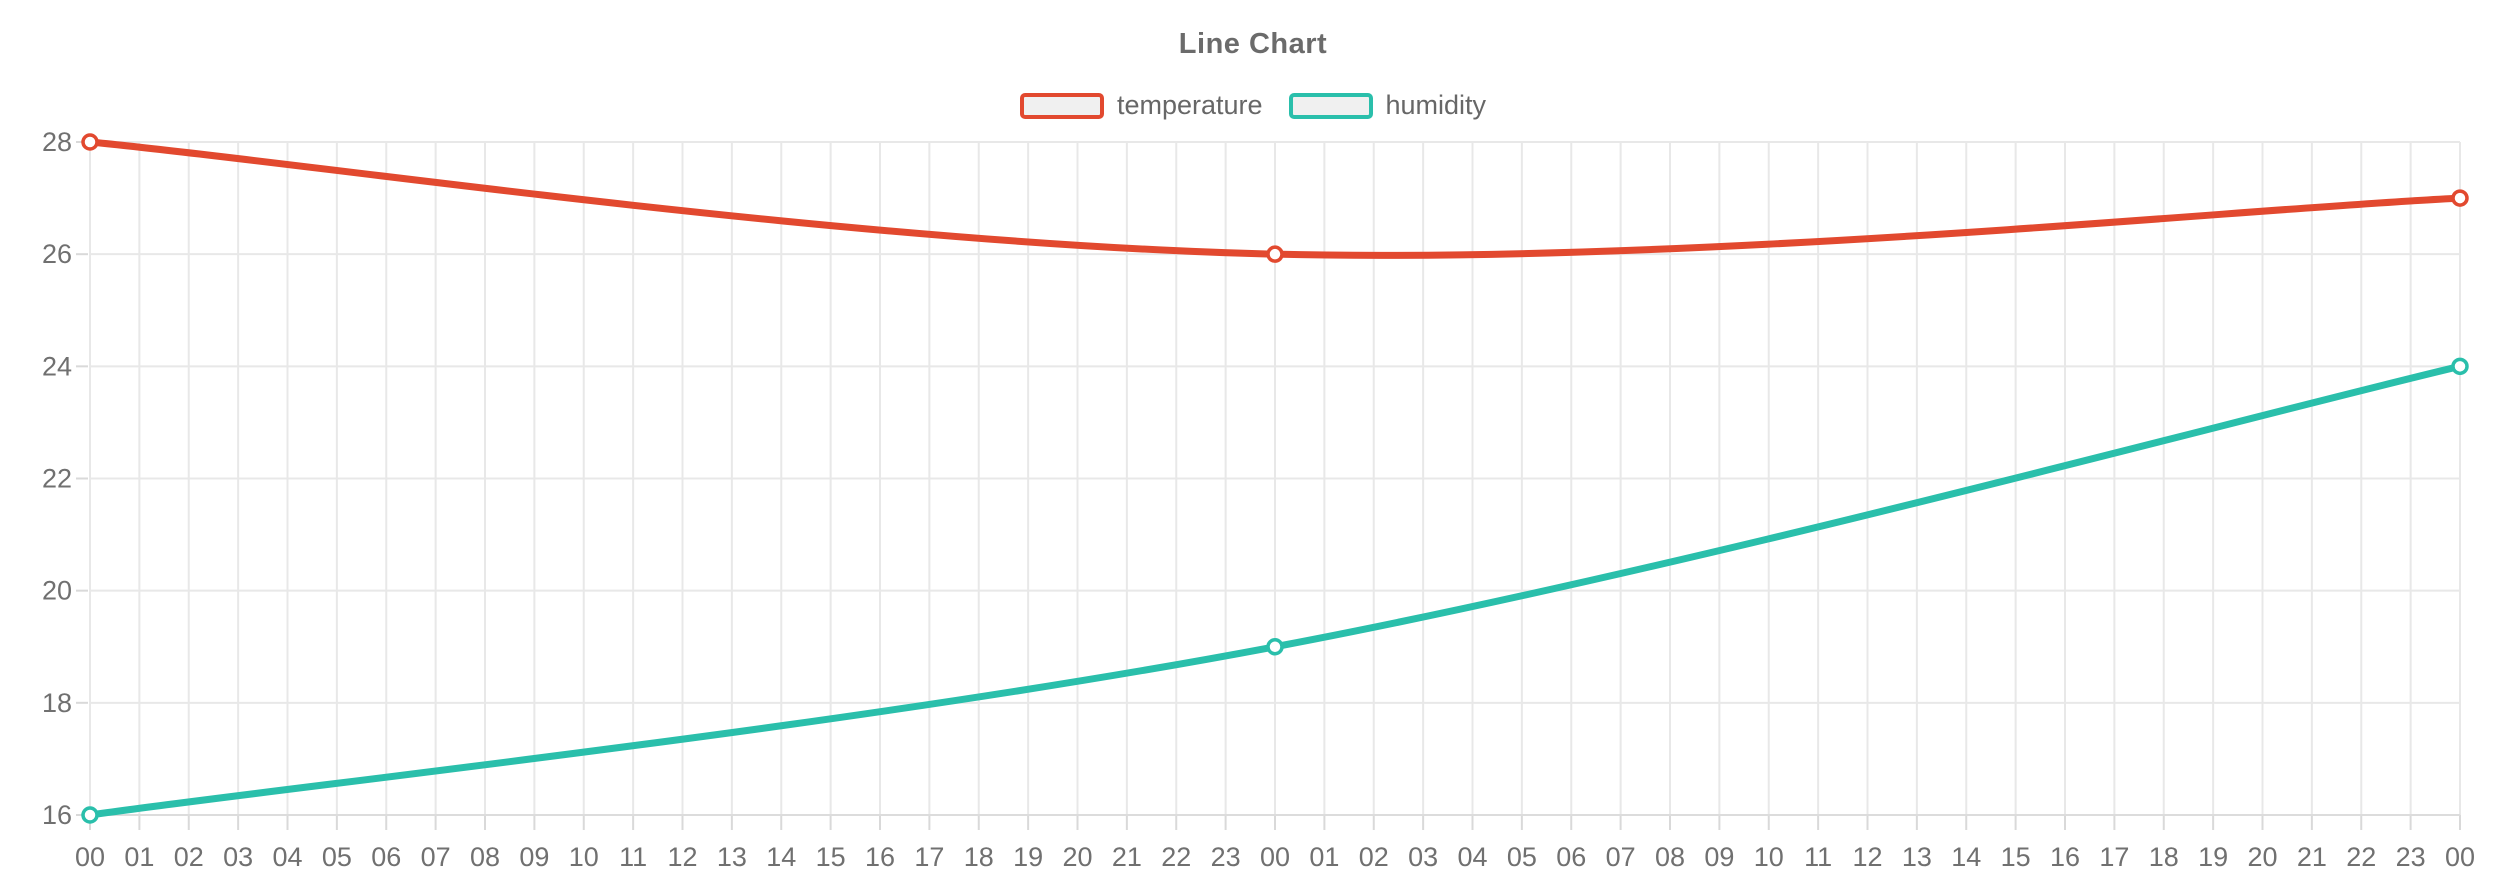 This screenshot has width=2506, height=890. I want to click on y-axis-label: 20, so click(57, 591).